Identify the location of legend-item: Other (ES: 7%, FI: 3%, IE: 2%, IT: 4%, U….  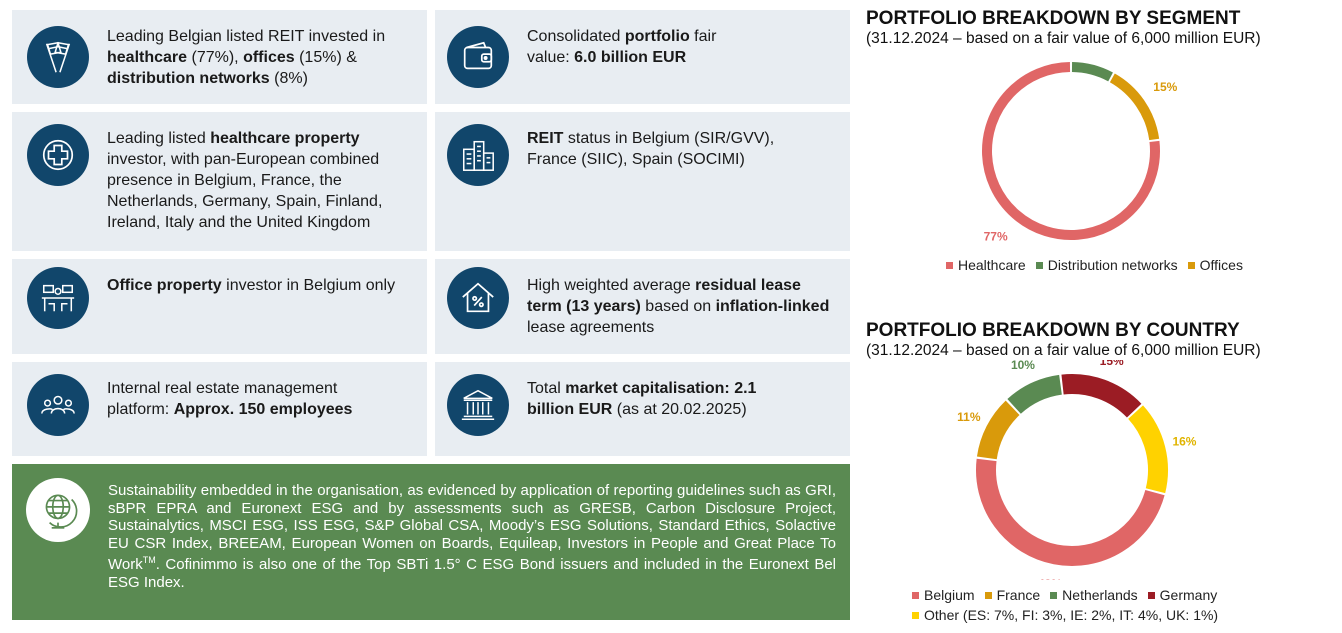
(1065, 615).